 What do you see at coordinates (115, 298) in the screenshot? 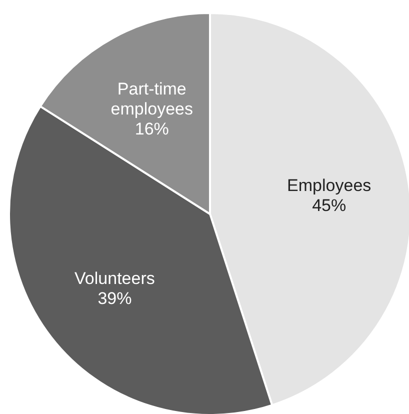
I see `data-label: 39%` at bounding box center [115, 298].